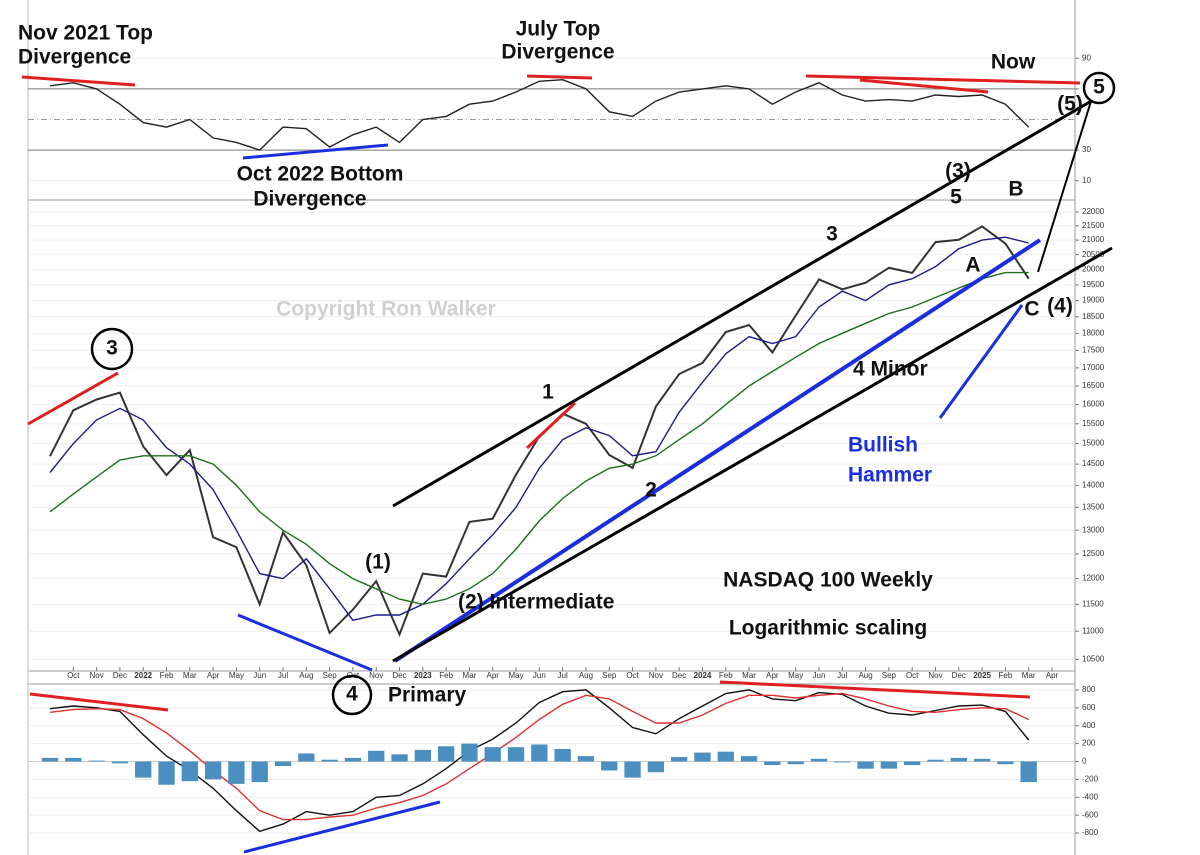 The width and height of the screenshot is (1200, 855). Describe the element at coordinates (1086, 149) in the screenshot. I see `y-tick-label: 30` at that location.